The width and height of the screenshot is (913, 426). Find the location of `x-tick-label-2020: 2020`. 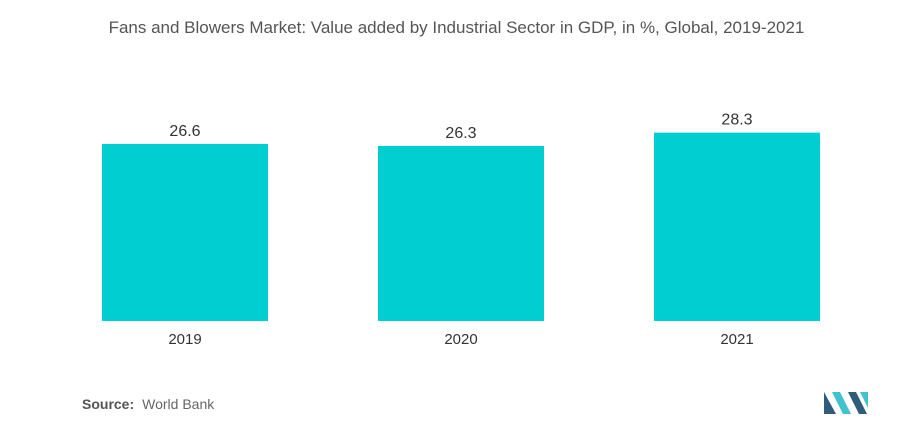

x-tick-label-2020: 2020 is located at coordinates (460, 339).